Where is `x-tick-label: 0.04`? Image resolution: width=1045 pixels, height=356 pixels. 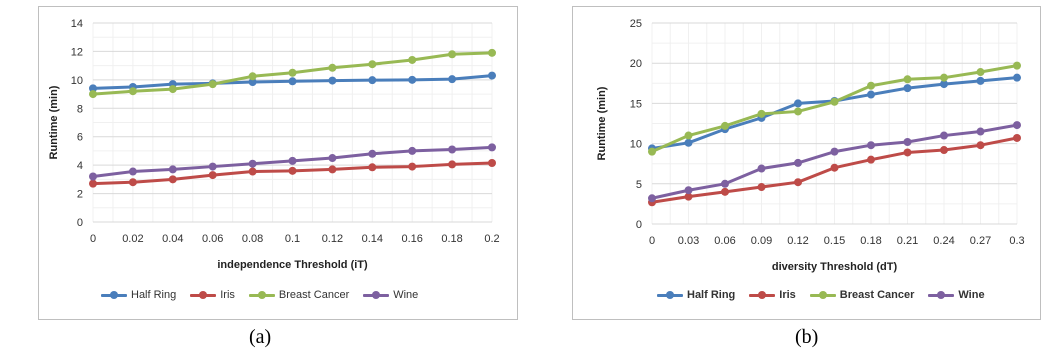 x-tick-label: 0.04 is located at coordinates (172, 239).